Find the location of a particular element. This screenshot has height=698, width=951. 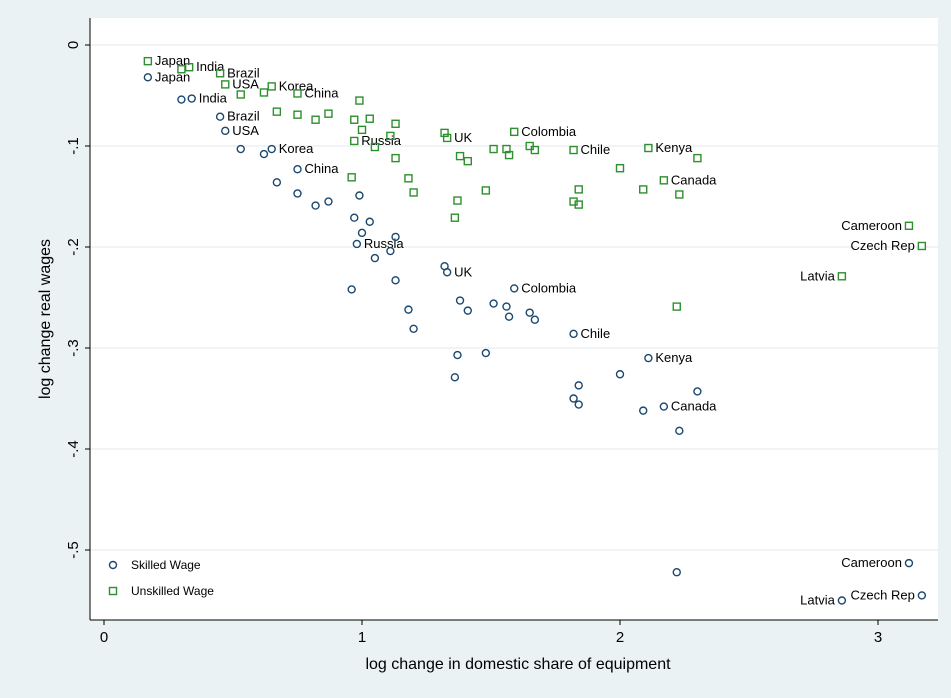

y-tick-label: -.4 is located at coordinates (73, 449).